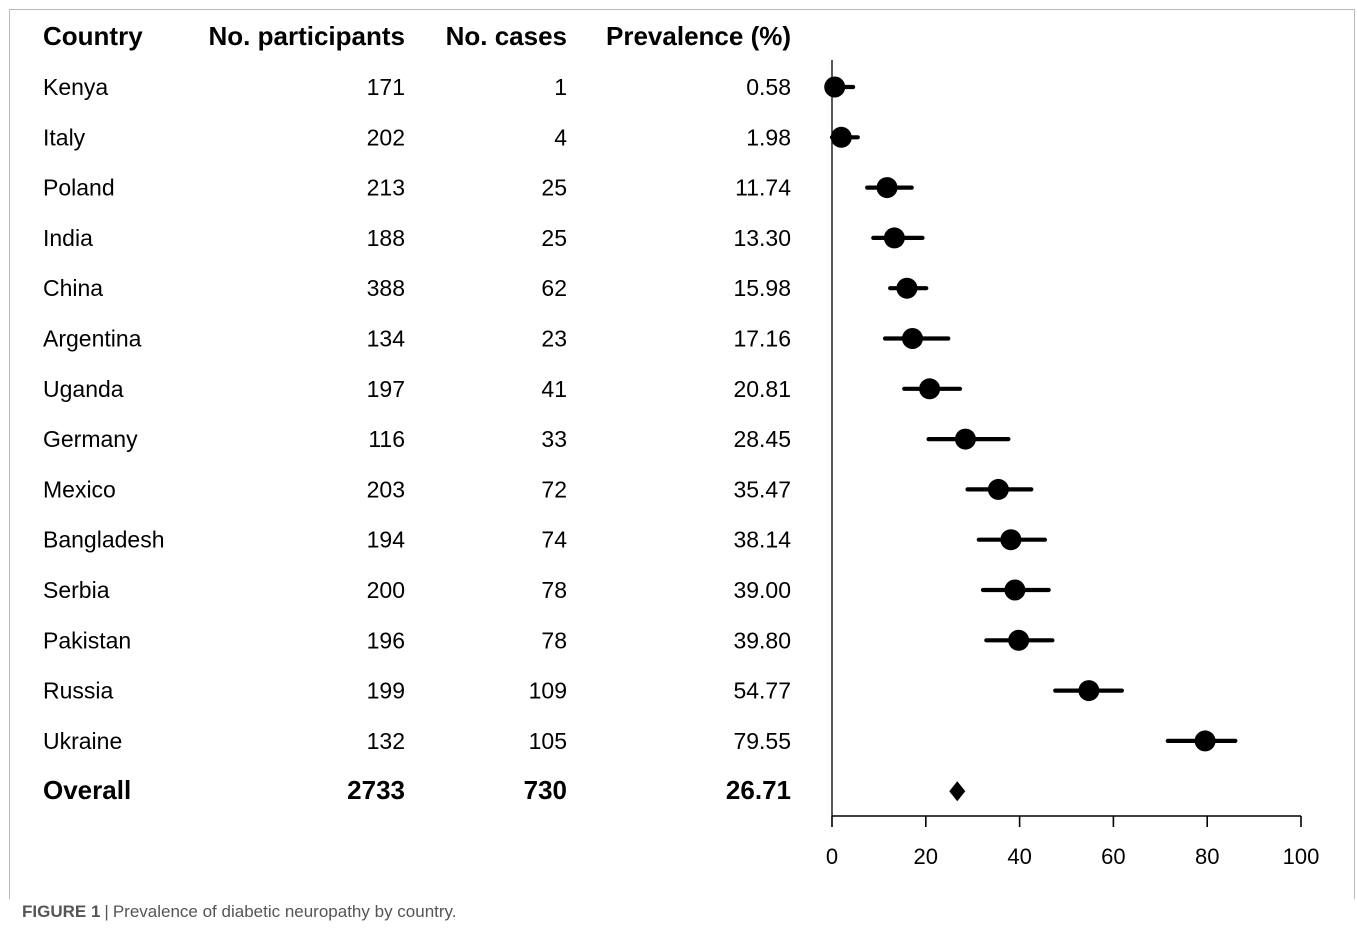  Describe the element at coordinates (560, 87) in the screenshot. I see `row-cases-value: 1` at that location.